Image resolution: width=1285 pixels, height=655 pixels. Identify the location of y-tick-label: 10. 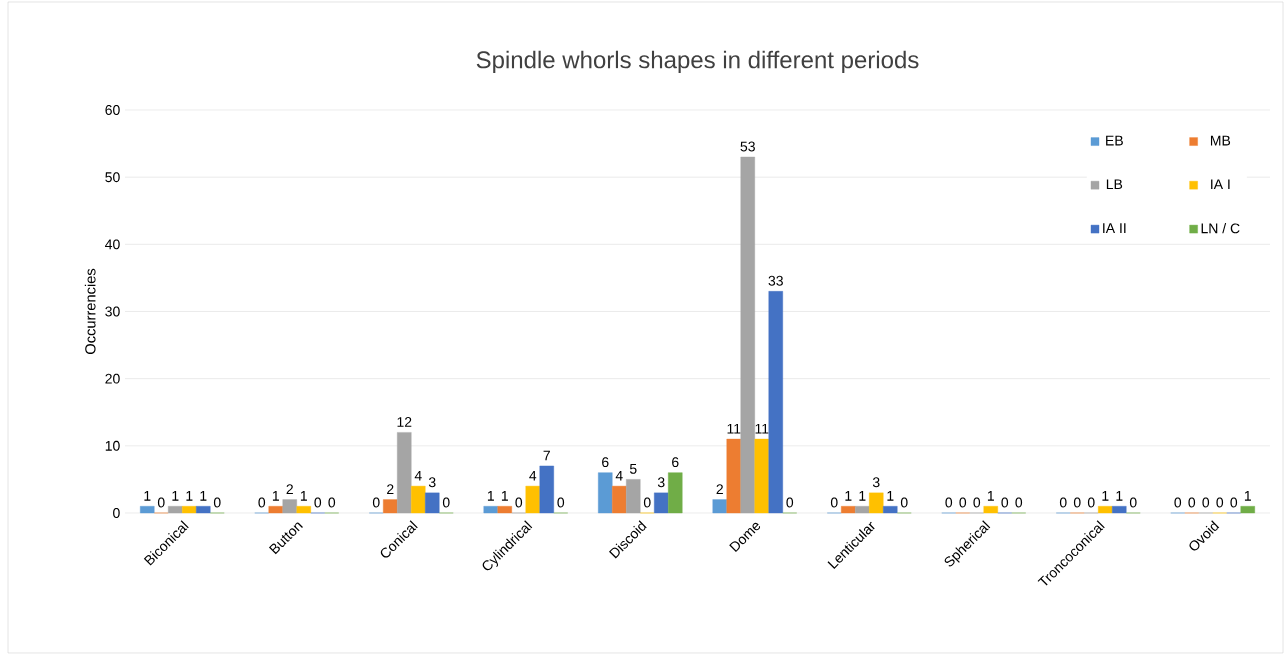
(112, 445).